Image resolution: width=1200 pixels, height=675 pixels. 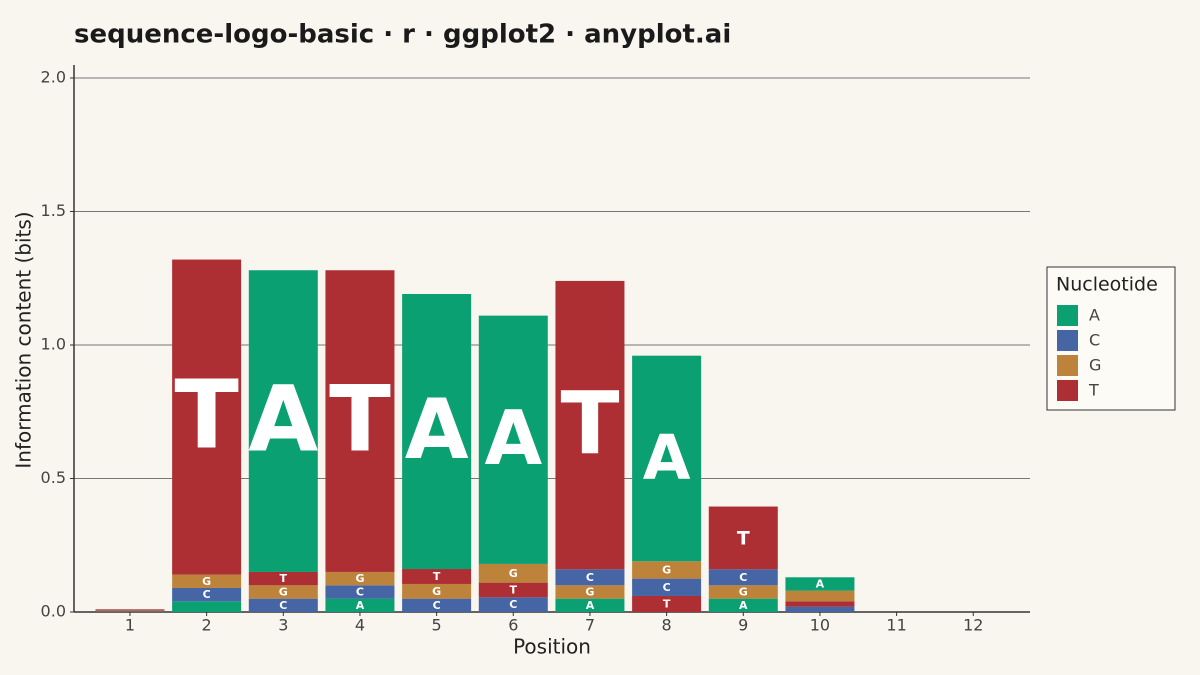 What do you see at coordinates (513, 625) in the screenshot?
I see `x-tick-label: 6` at bounding box center [513, 625].